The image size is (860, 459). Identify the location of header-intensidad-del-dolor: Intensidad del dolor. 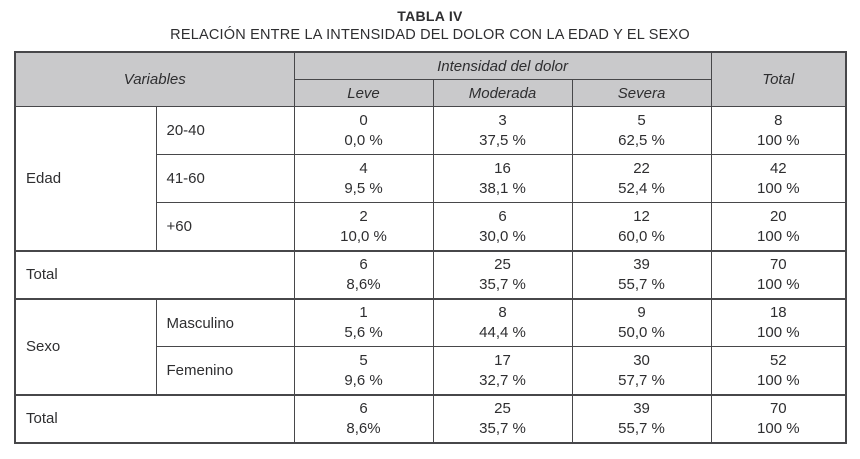
(502, 66).